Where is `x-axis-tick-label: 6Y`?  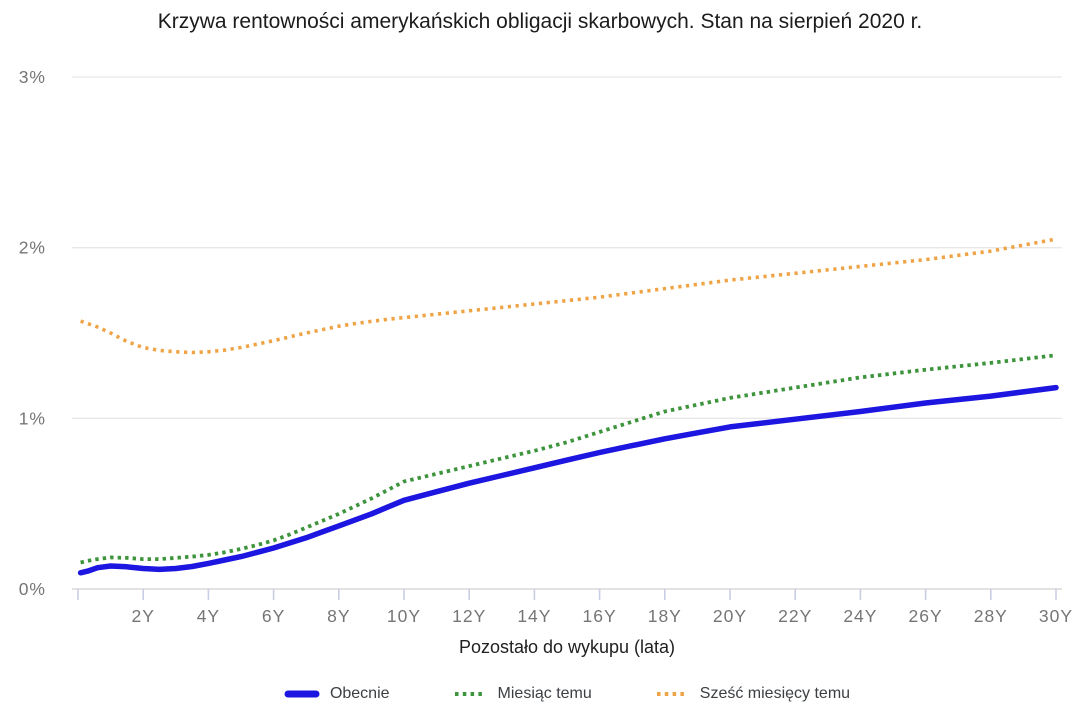 x-axis-tick-label: 6Y is located at coordinates (273, 616).